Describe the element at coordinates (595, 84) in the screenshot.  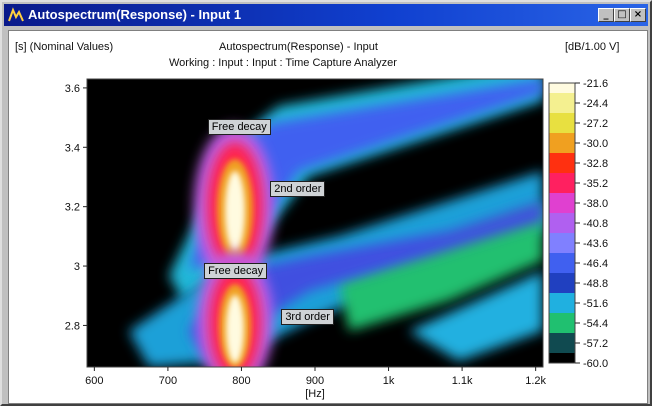
I see `colorbar-tick-label: -21.6` at that location.